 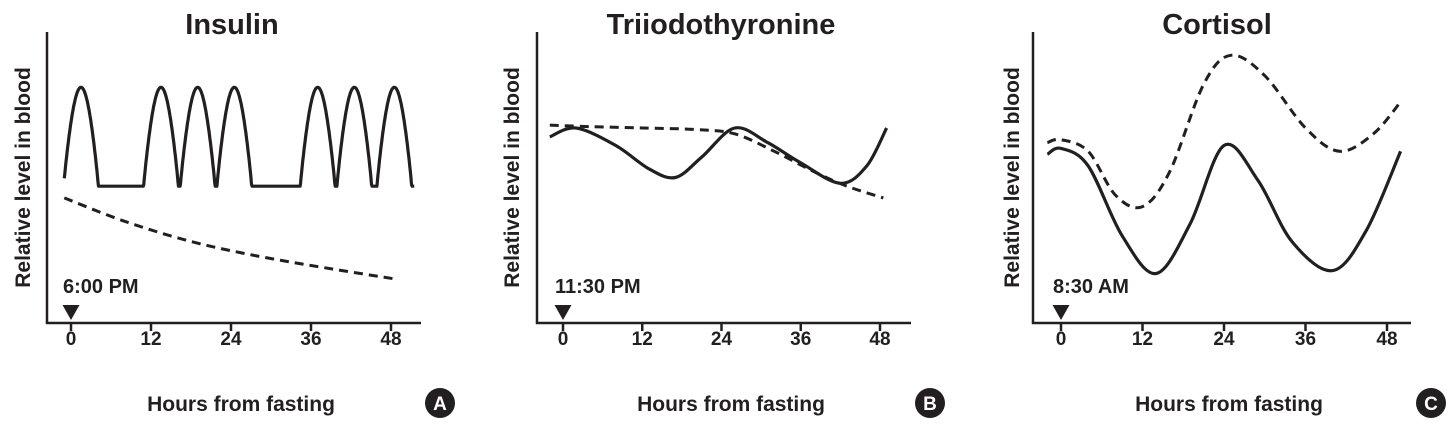 I want to click on panel-badge-letter: A, so click(x=440, y=404).